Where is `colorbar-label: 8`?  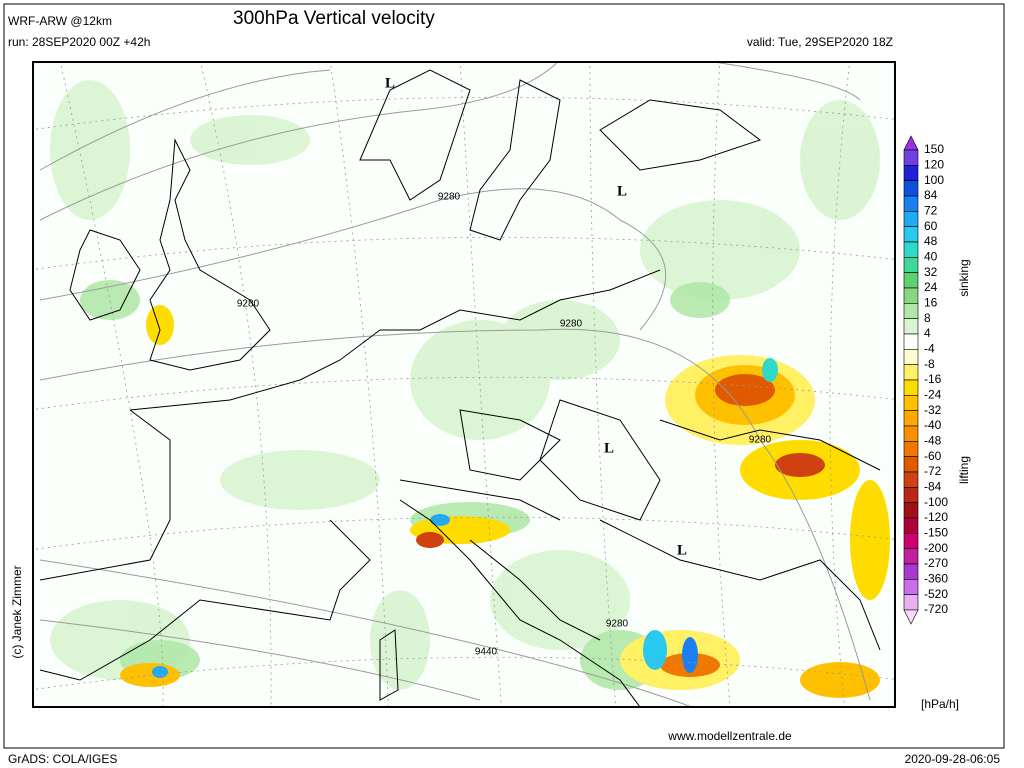 colorbar-label: 8 is located at coordinates (927, 318).